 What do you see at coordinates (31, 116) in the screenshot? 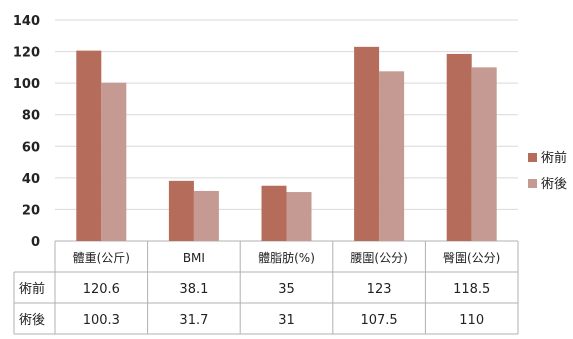
I see `y-tick-label: 80` at bounding box center [31, 116].